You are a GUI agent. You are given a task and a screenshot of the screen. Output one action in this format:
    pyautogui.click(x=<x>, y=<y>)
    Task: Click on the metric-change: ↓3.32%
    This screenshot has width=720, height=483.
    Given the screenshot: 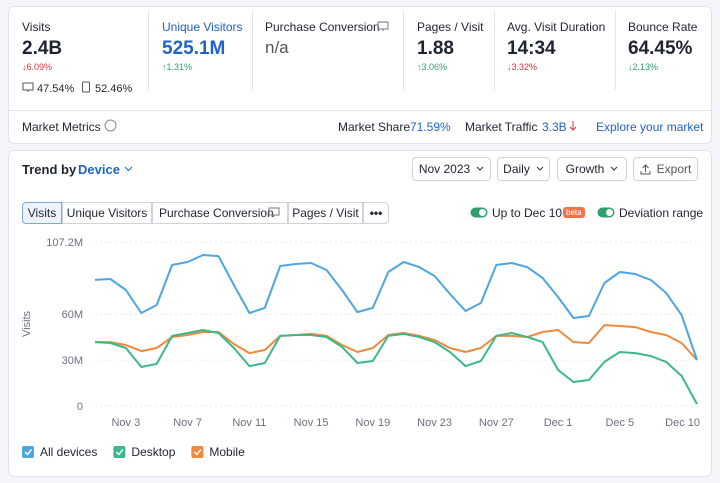 What is the action you would take?
    pyautogui.click(x=522, y=67)
    